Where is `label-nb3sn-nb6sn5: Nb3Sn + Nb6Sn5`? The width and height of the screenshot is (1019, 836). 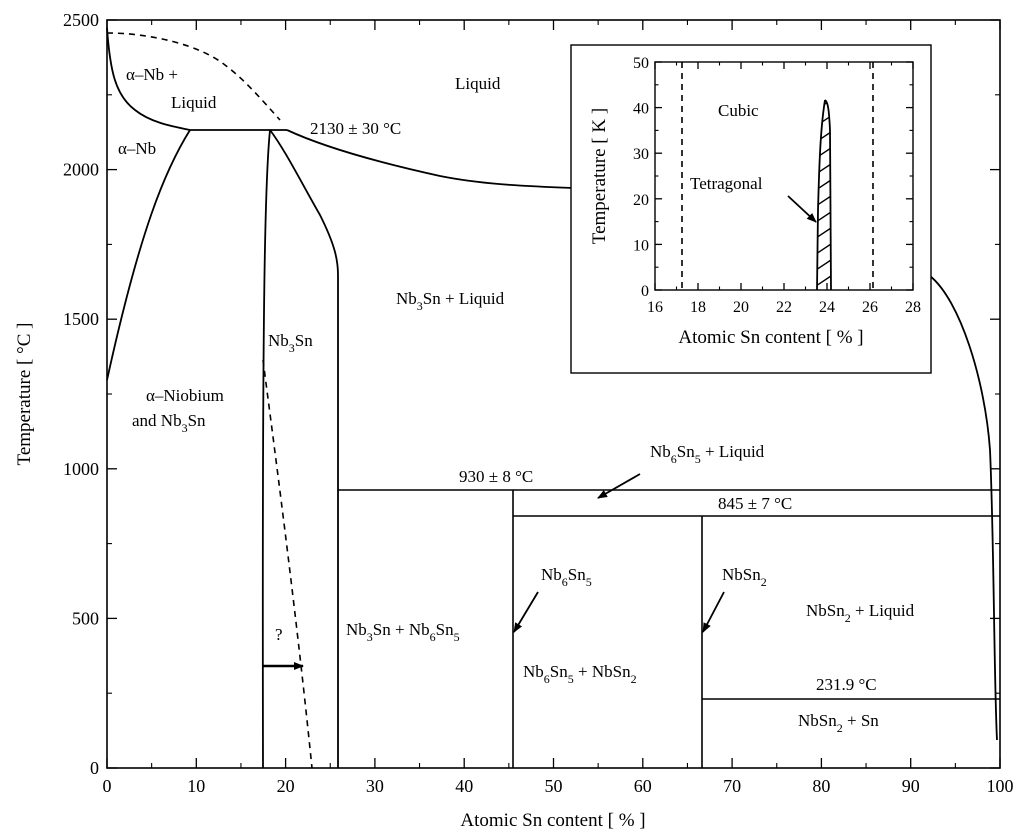
label-nb3sn-nb6sn5: Nb3Sn + Nb6Sn5 is located at coordinates (403, 632).